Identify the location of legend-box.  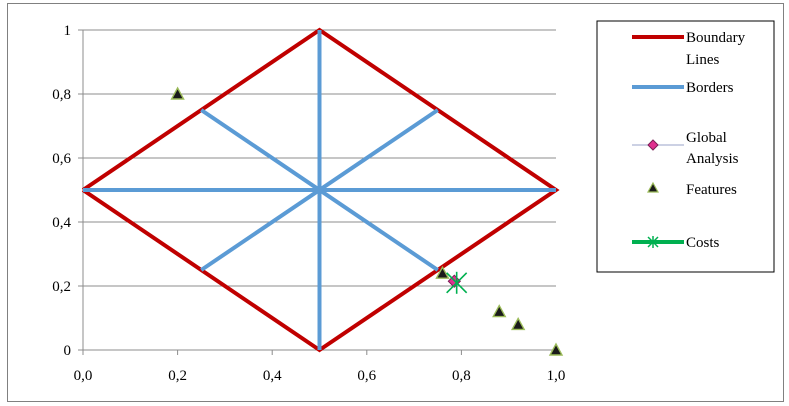
(685, 146).